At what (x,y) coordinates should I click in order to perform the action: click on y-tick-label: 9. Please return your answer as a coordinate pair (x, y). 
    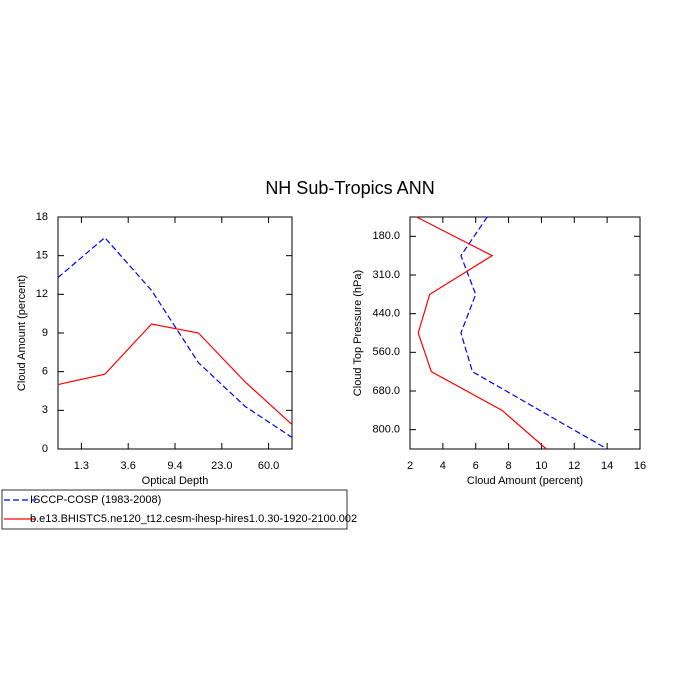
    Looking at the image, I should click on (45, 333).